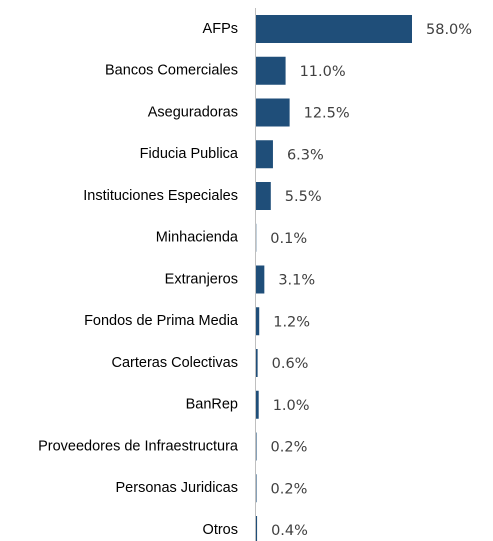 Image resolution: width=493 pixels, height=541 pixels. What do you see at coordinates (449, 30) in the screenshot?
I see `value-label: 58.0%` at bounding box center [449, 30].